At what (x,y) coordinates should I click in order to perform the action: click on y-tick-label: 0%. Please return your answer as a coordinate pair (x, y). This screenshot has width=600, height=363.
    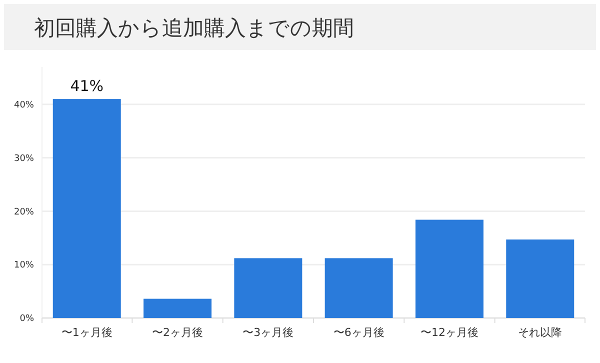
    Looking at the image, I should click on (27, 319).